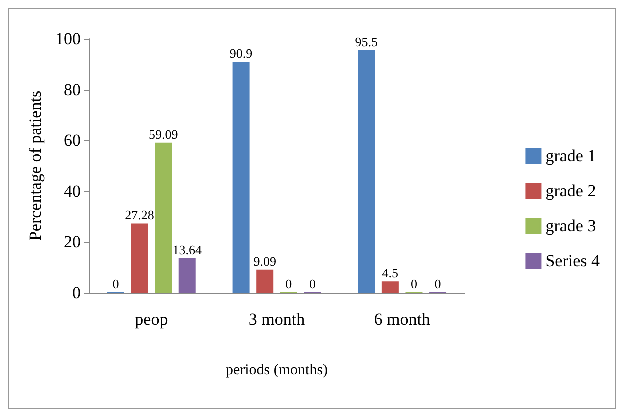  What do you see at coordinates (187, 250) in the screenshot?
I see `data-label: 13.64` at bounding box center [187, 250].